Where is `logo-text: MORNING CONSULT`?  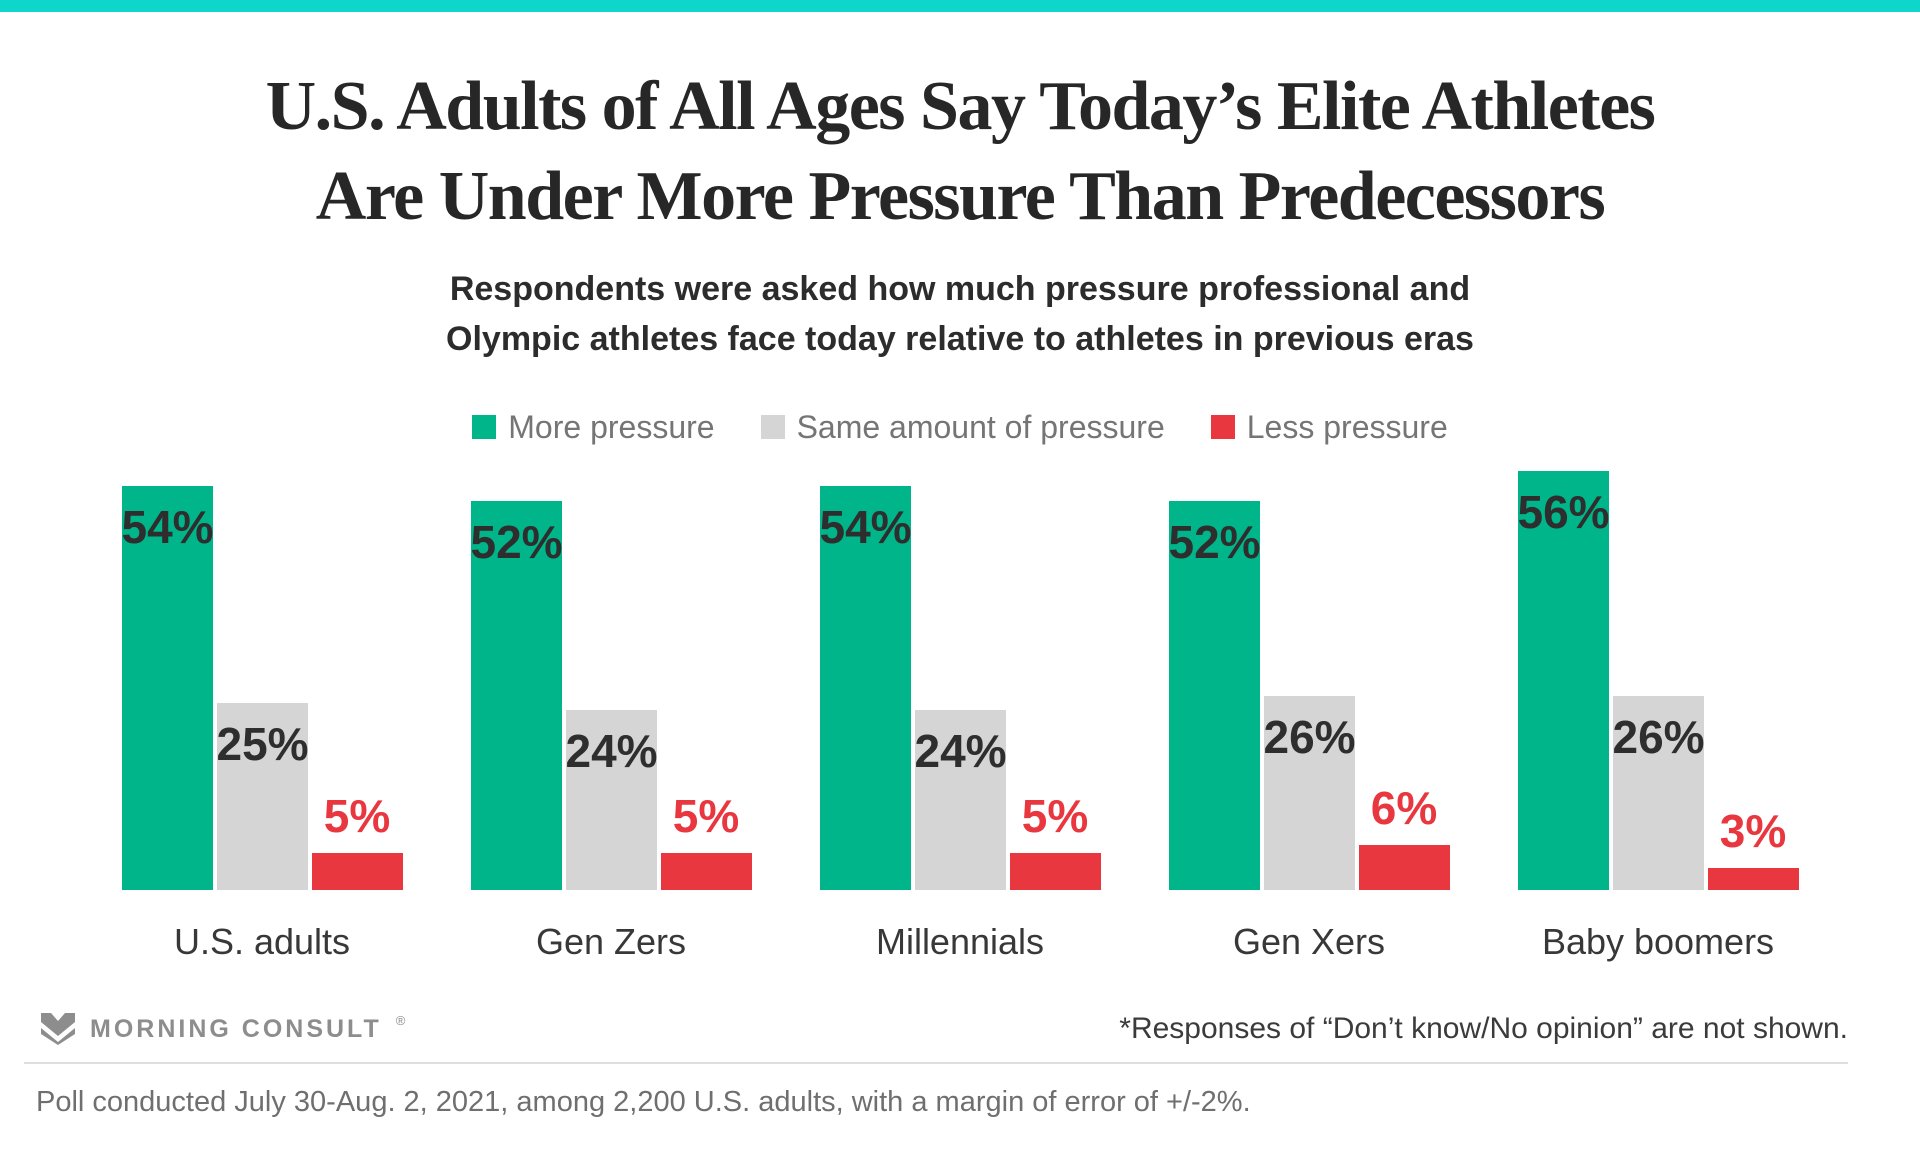
logo-text: MORNING CONSULT is located at coordinates (236, 1028).